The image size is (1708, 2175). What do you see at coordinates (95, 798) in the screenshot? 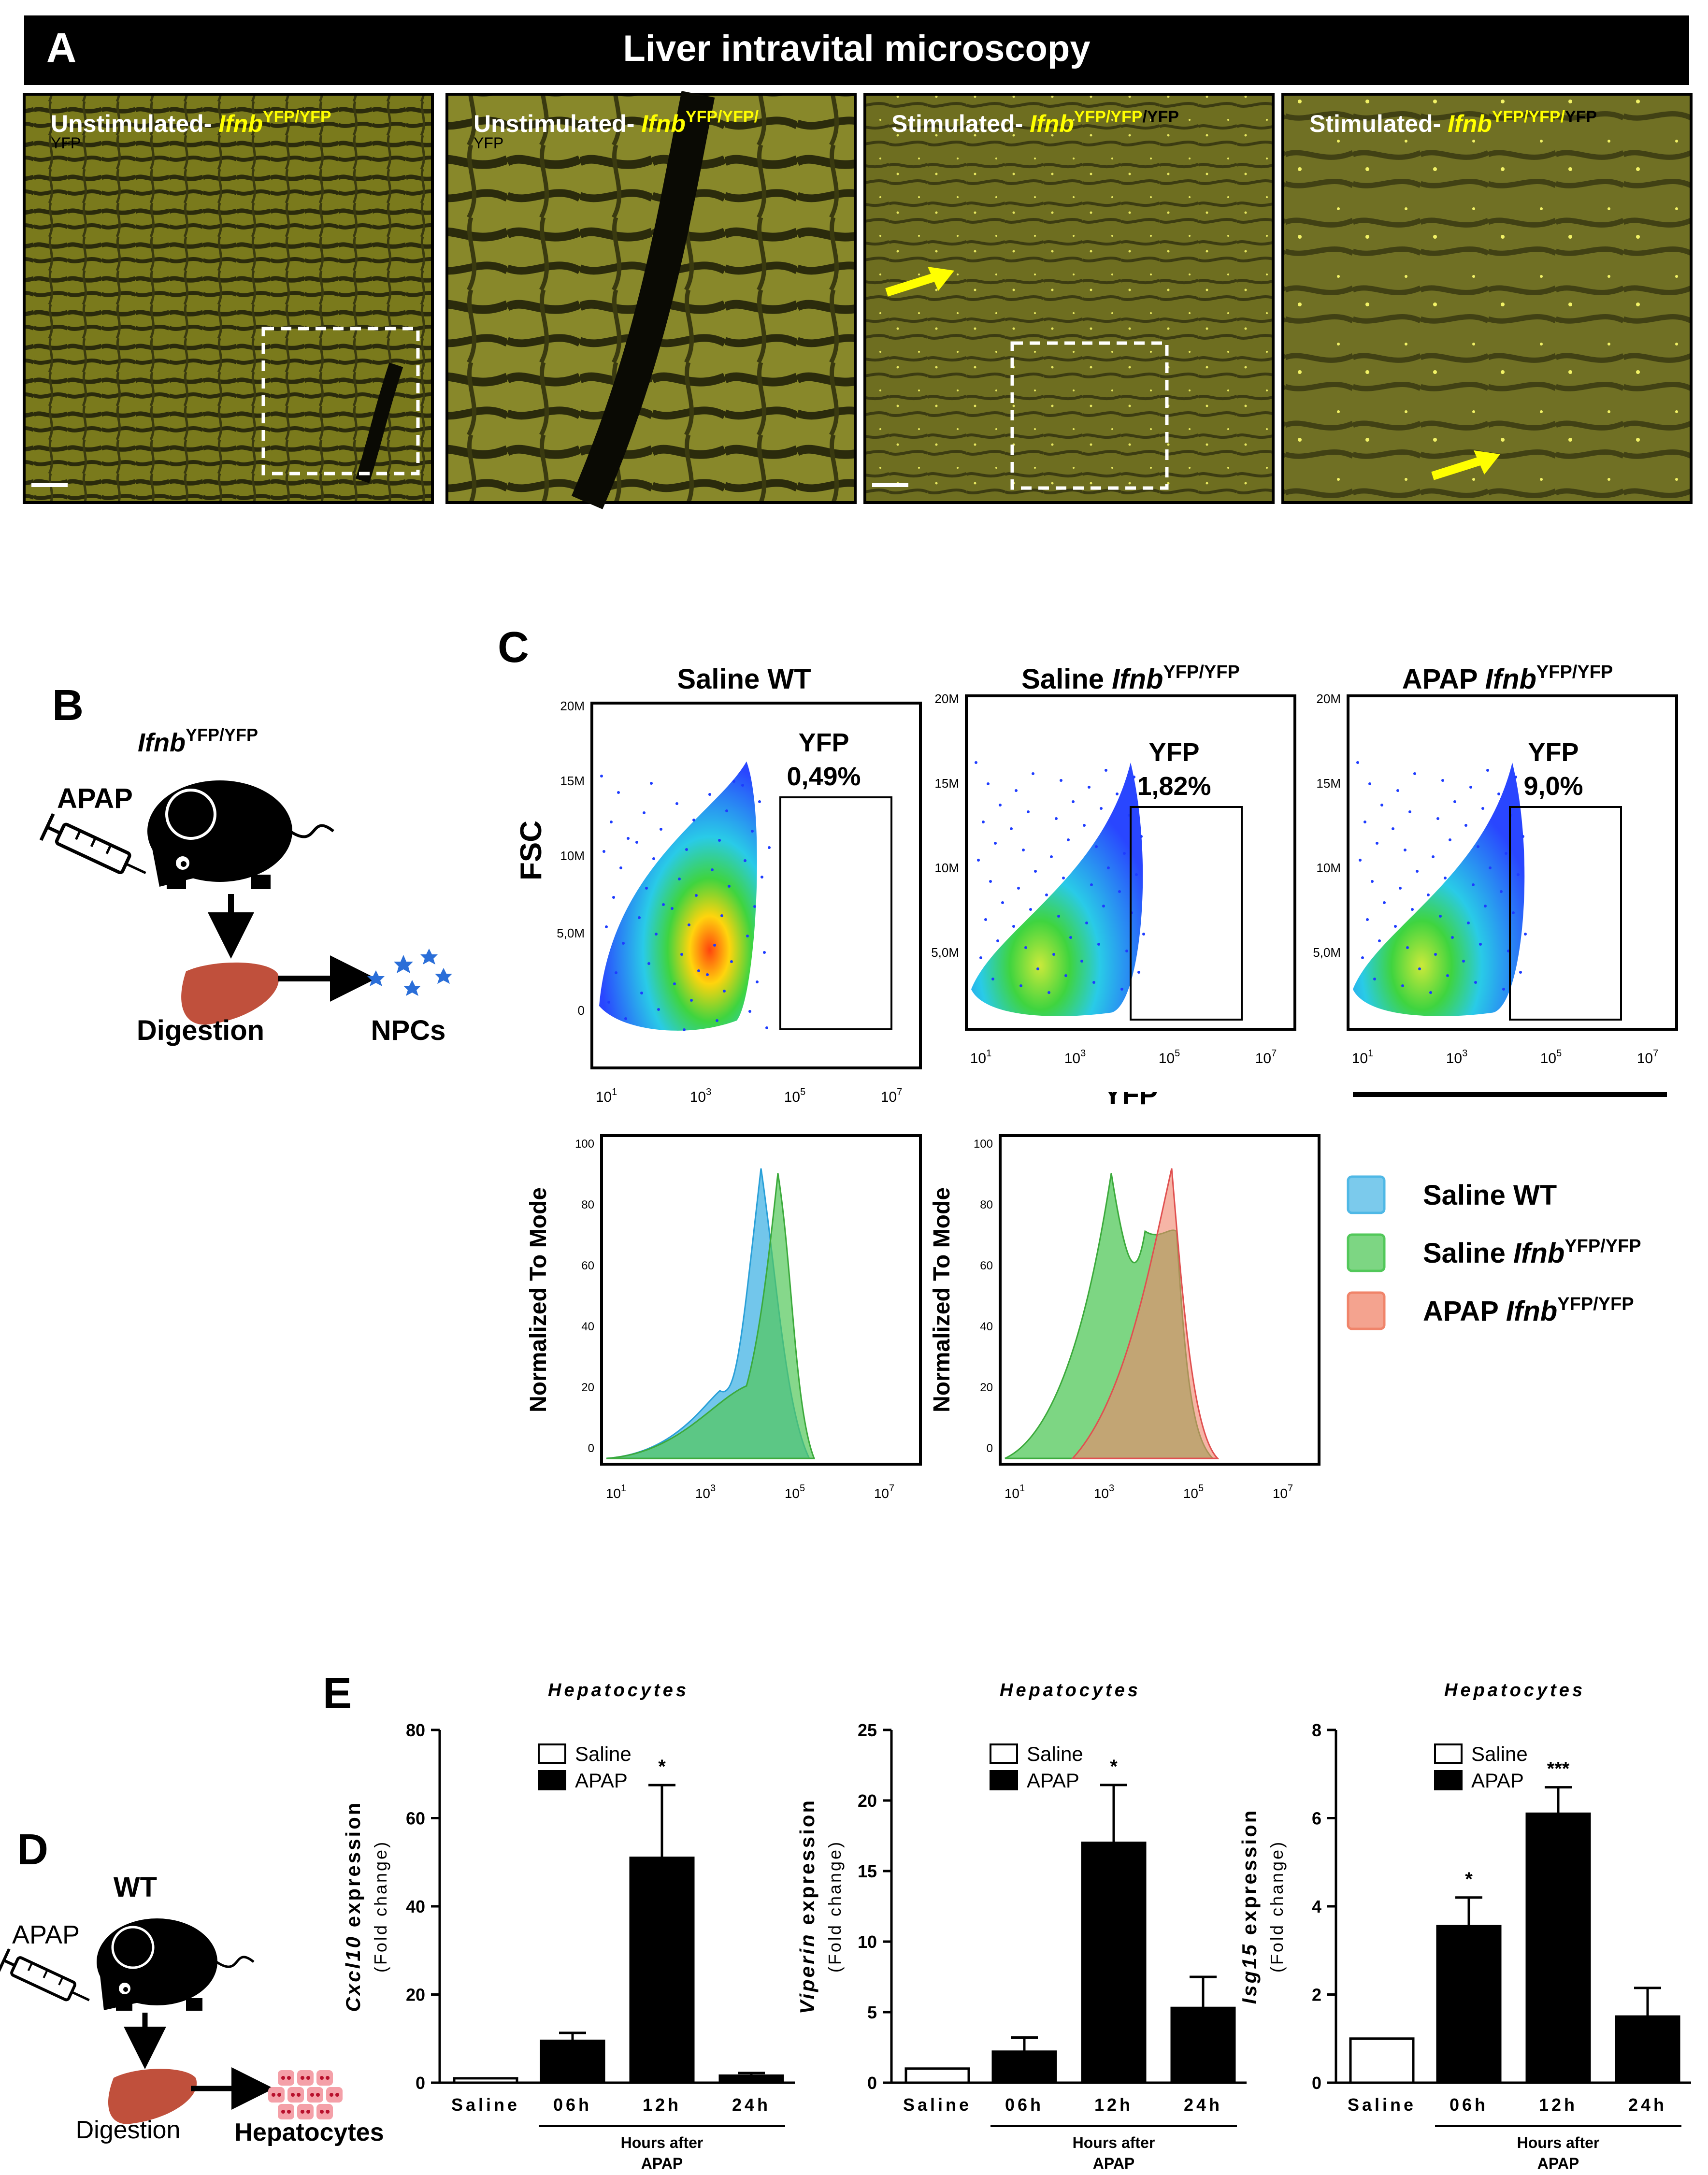
I see `panel-b-treatment: APAP` at bounding box center [95, 798].